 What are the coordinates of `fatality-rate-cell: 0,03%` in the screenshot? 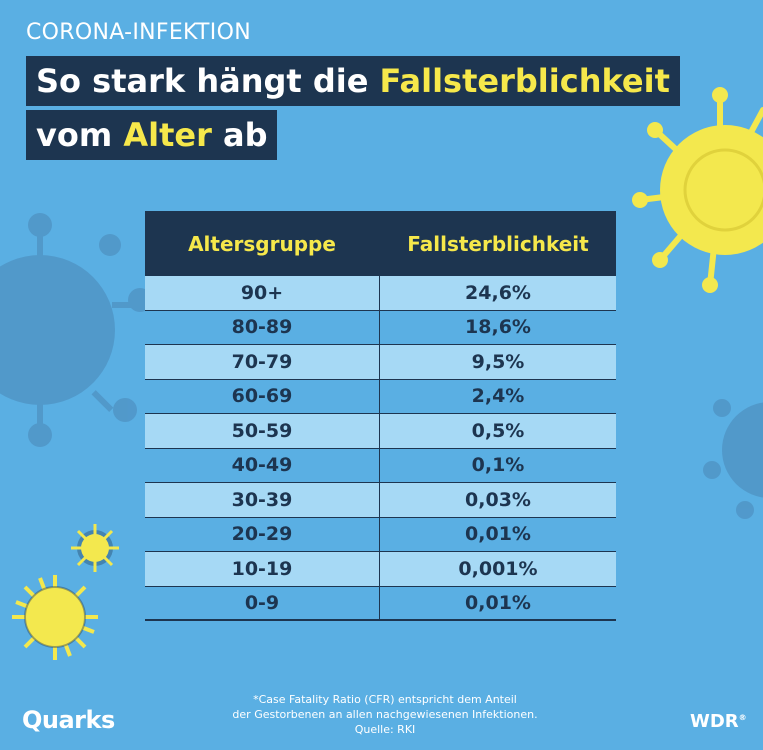 It's located at (498, 499).